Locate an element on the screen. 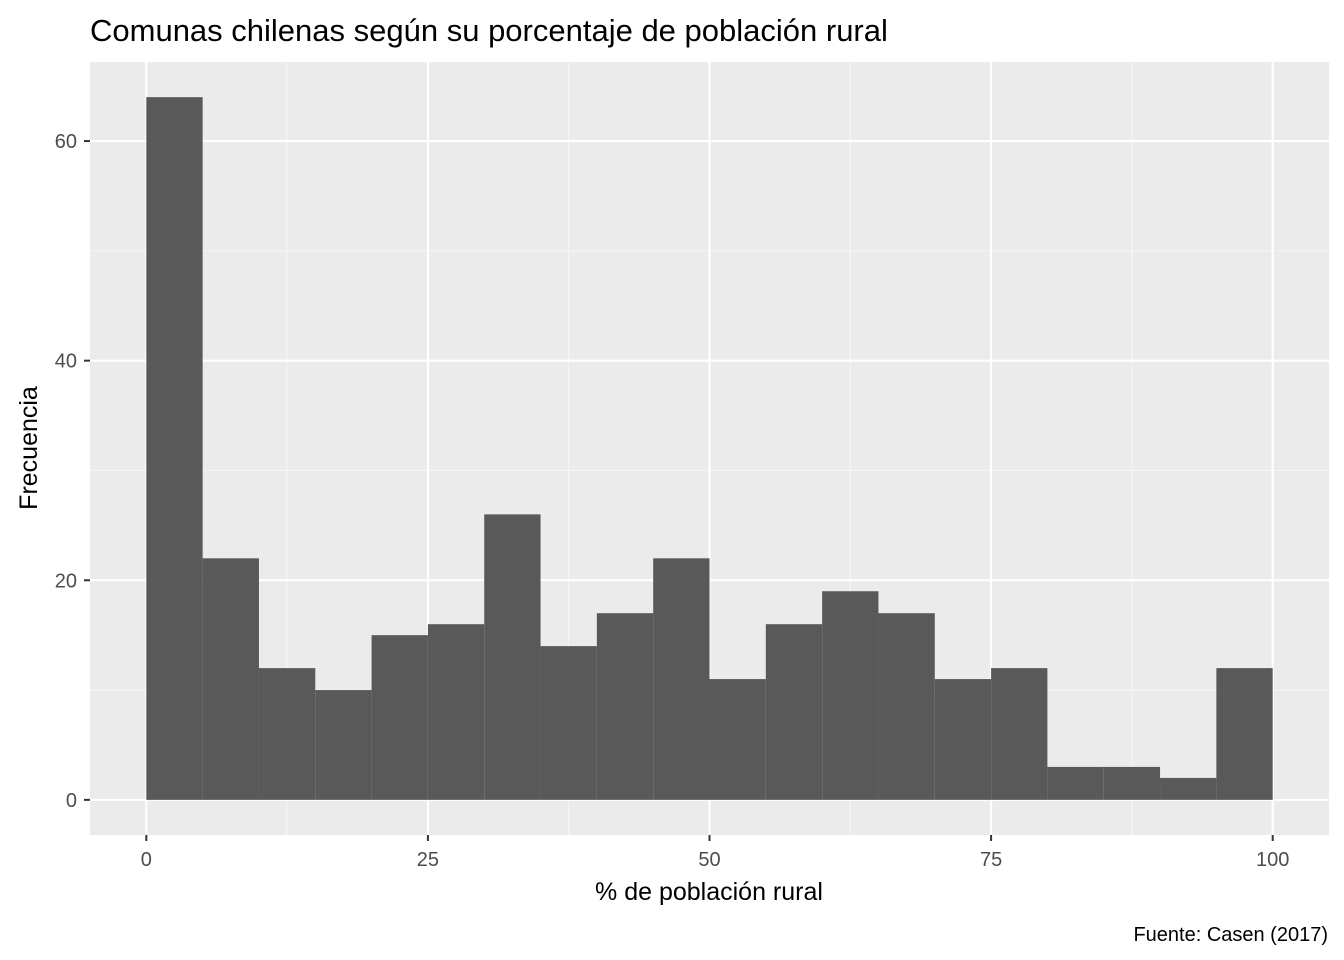  x-tick-label: 25 is located at coordinates (428, 860).